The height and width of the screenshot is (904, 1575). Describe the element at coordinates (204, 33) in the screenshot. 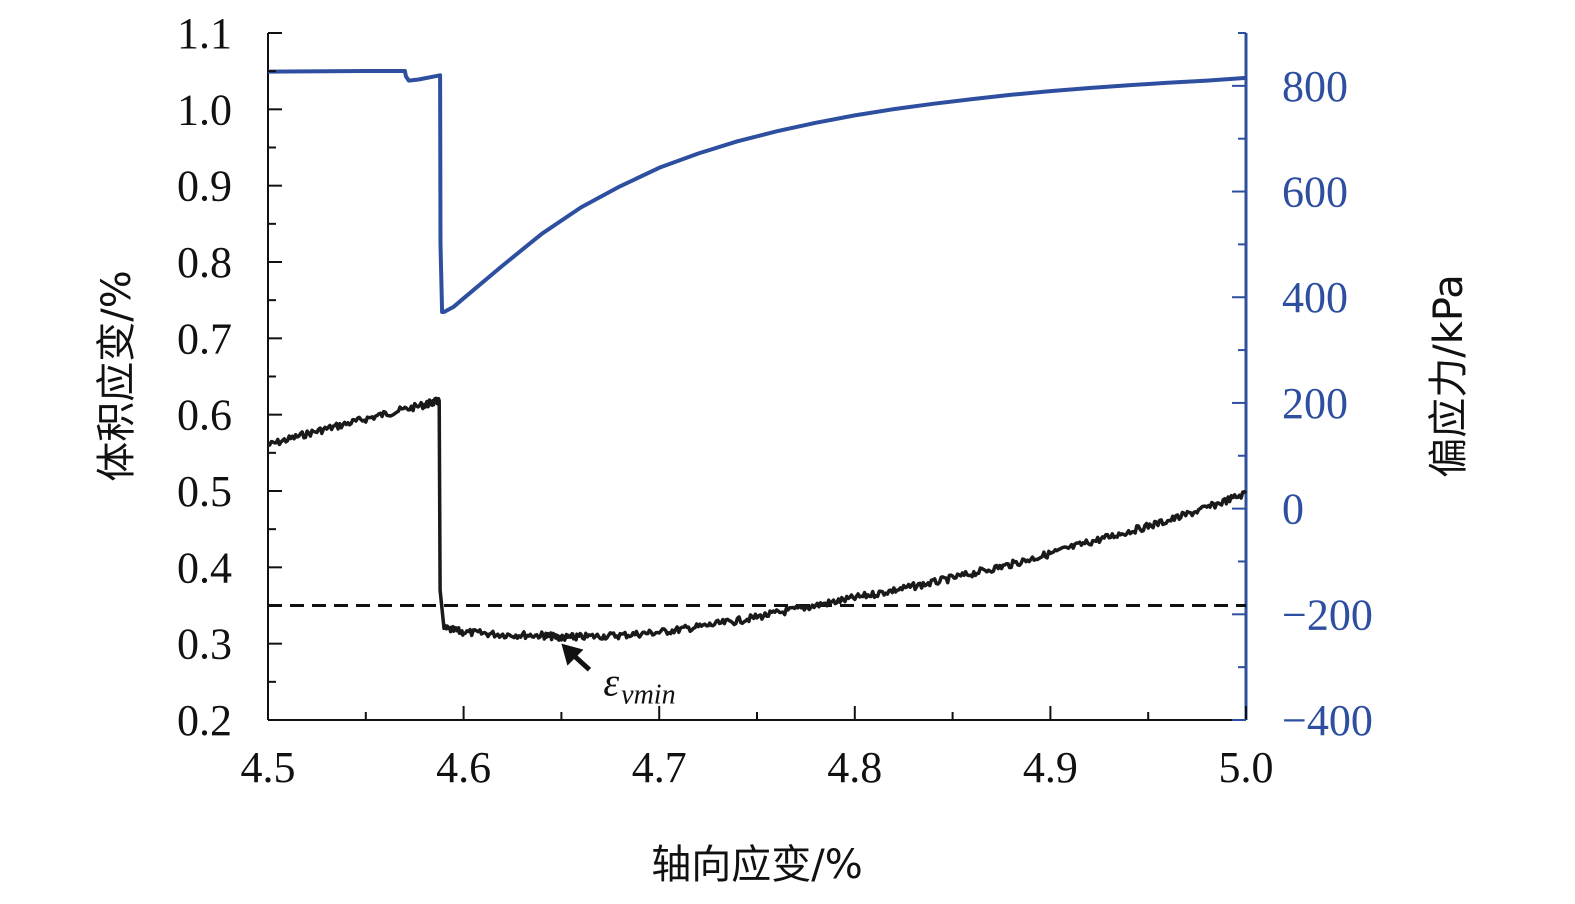

I see `y-left-tick-label: 1.1` at that location.